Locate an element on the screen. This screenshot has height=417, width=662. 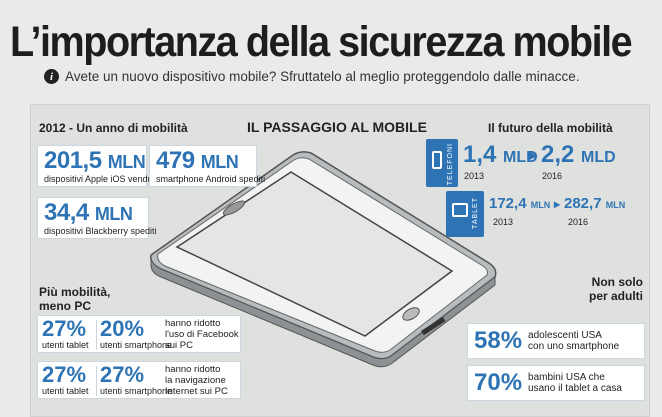
phones-to: 2,2 MLD is located at coordinates (578, 155).